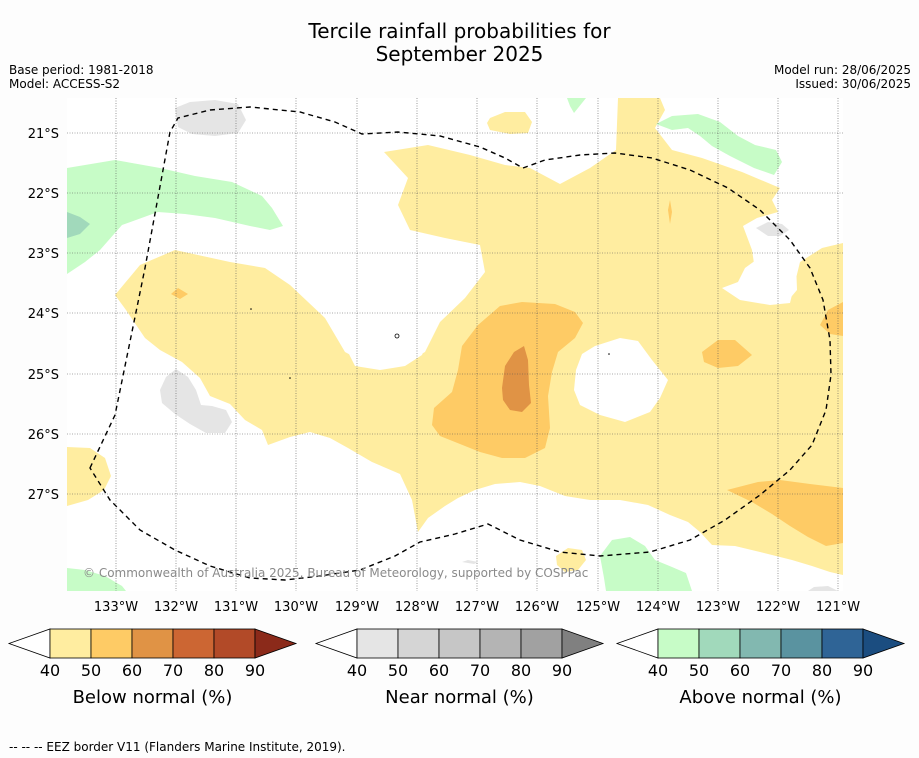  Describe the element at coordinates (43, 194) in the screenshot. I see `lat-label: 22°S` at that location.